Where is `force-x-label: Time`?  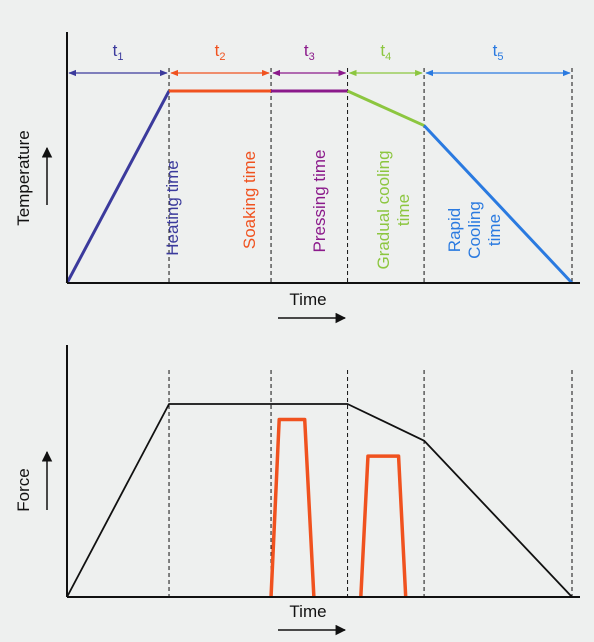 force-x-label: Time is located at coordinates (307, 611).